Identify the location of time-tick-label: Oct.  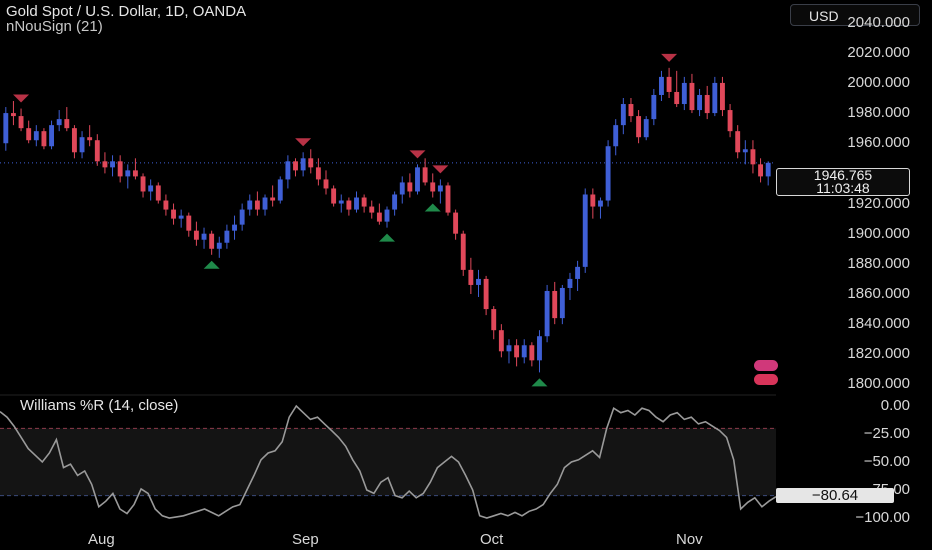
(492, 539).